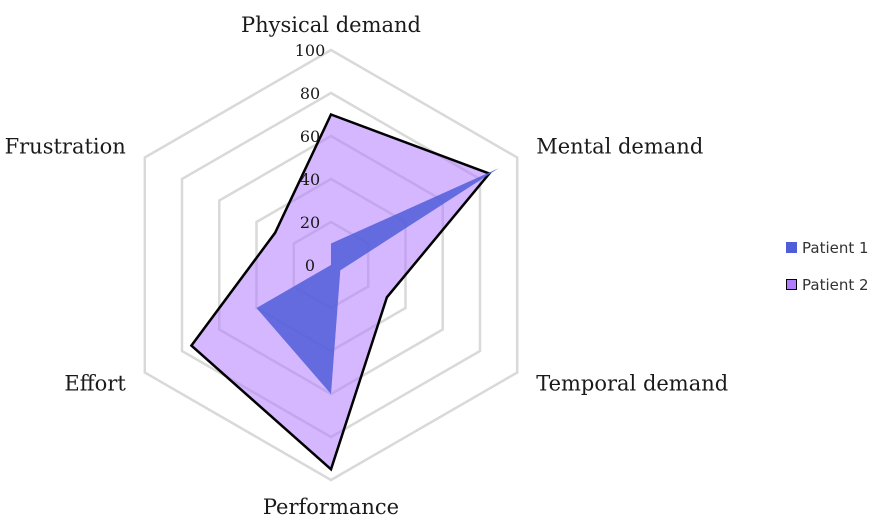 The height and width of the screenshot is (515, 880). Describe the element at coordinates (65, 147) in the screenshot. I see `axis-label-frustration: Frustration` at that location.